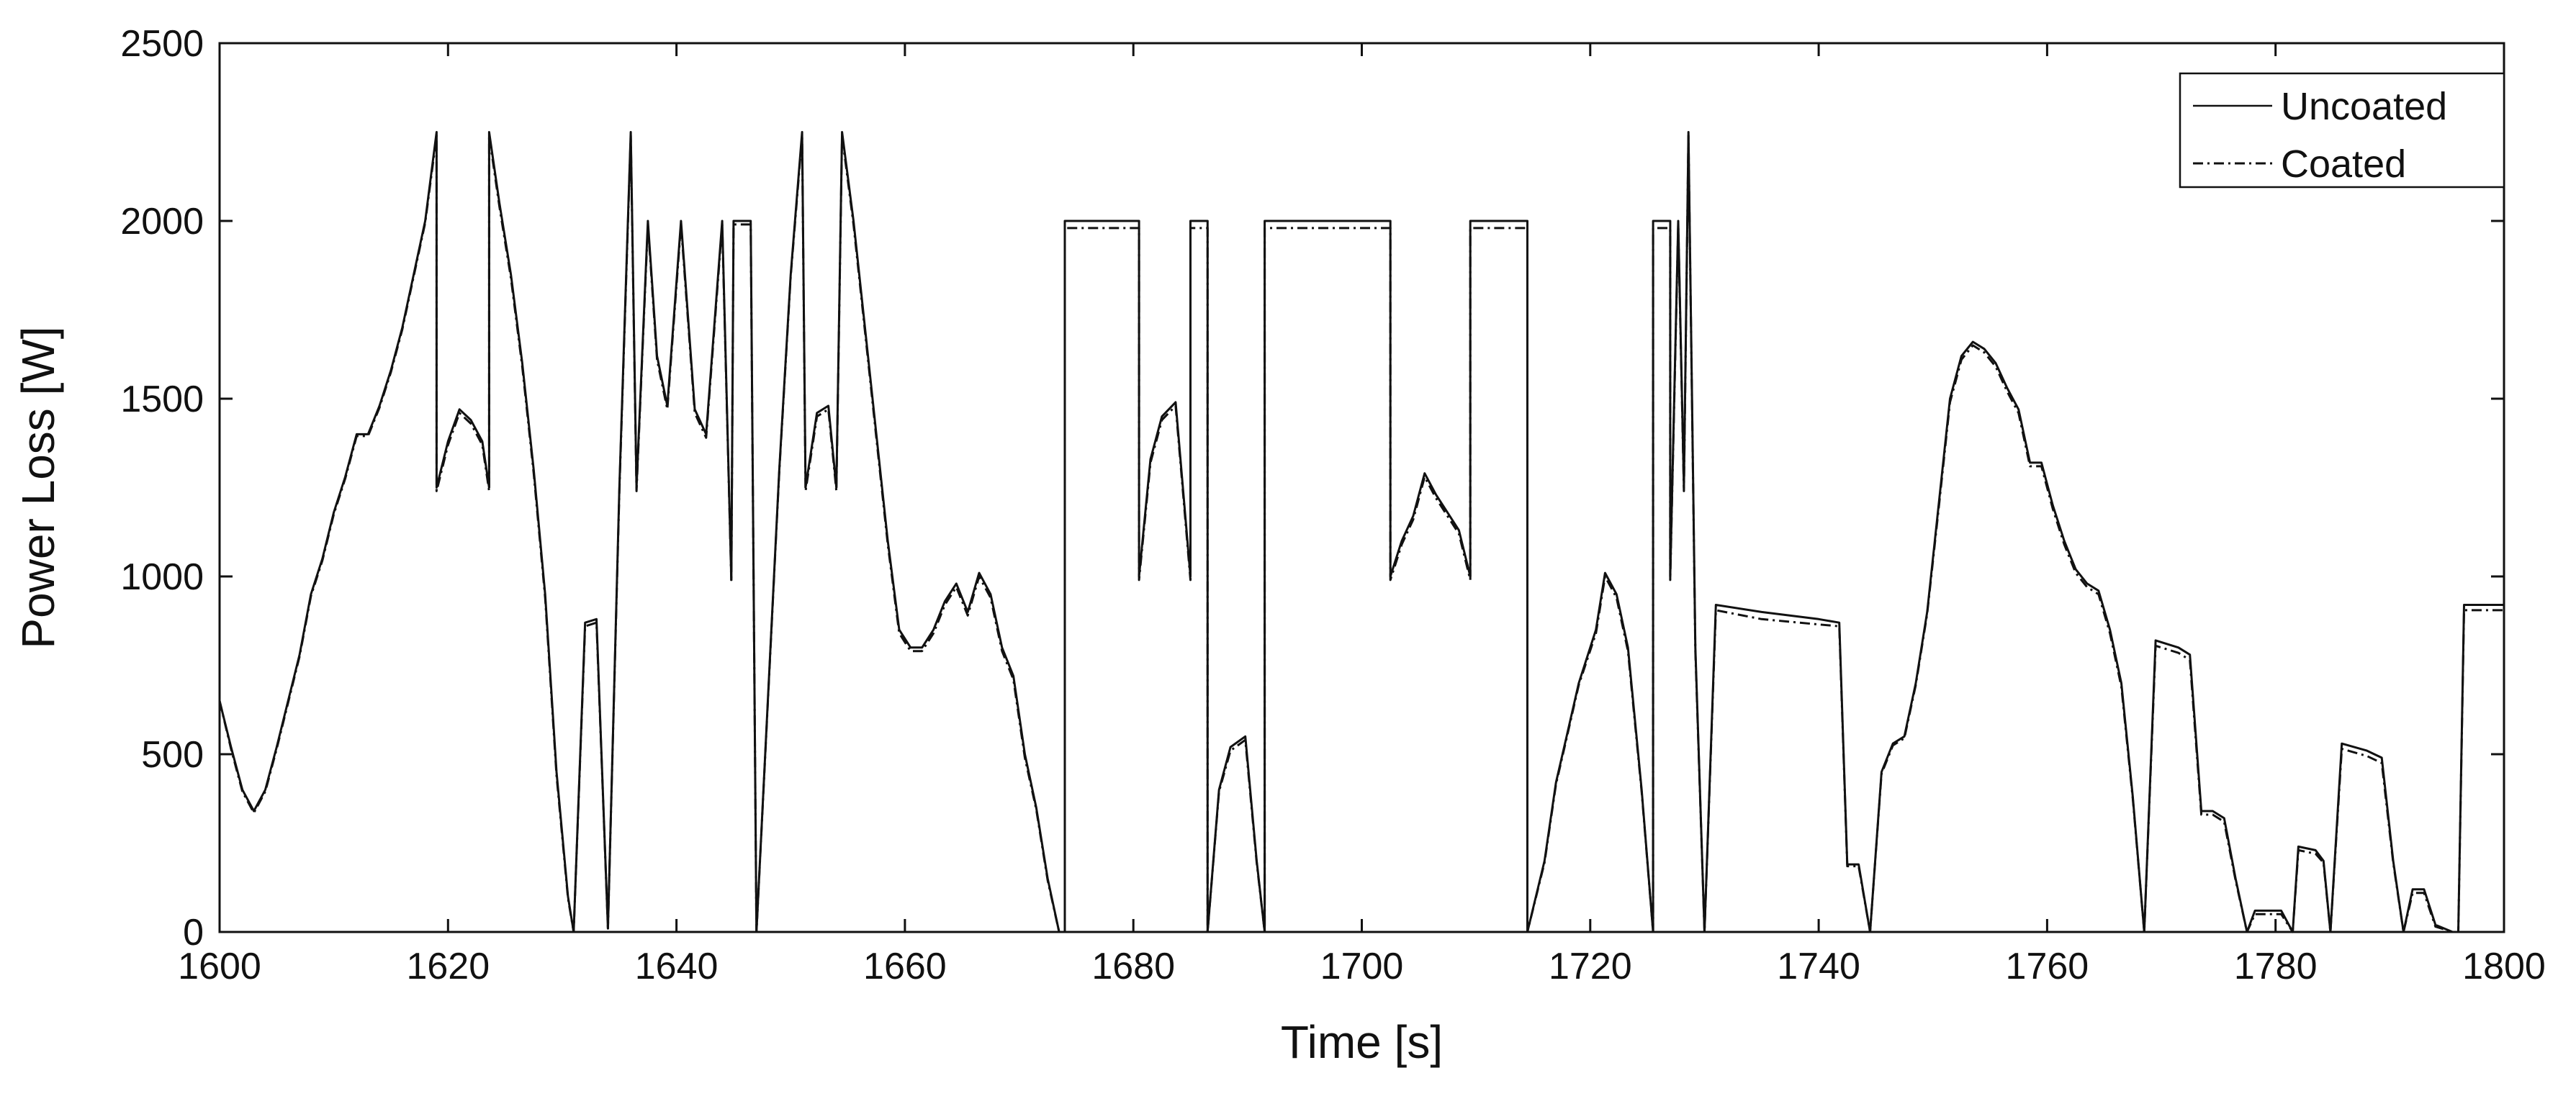  Describe the element at coordinates (172, 755) in the screenshot. I see `y-tick-label: 500` at that location.